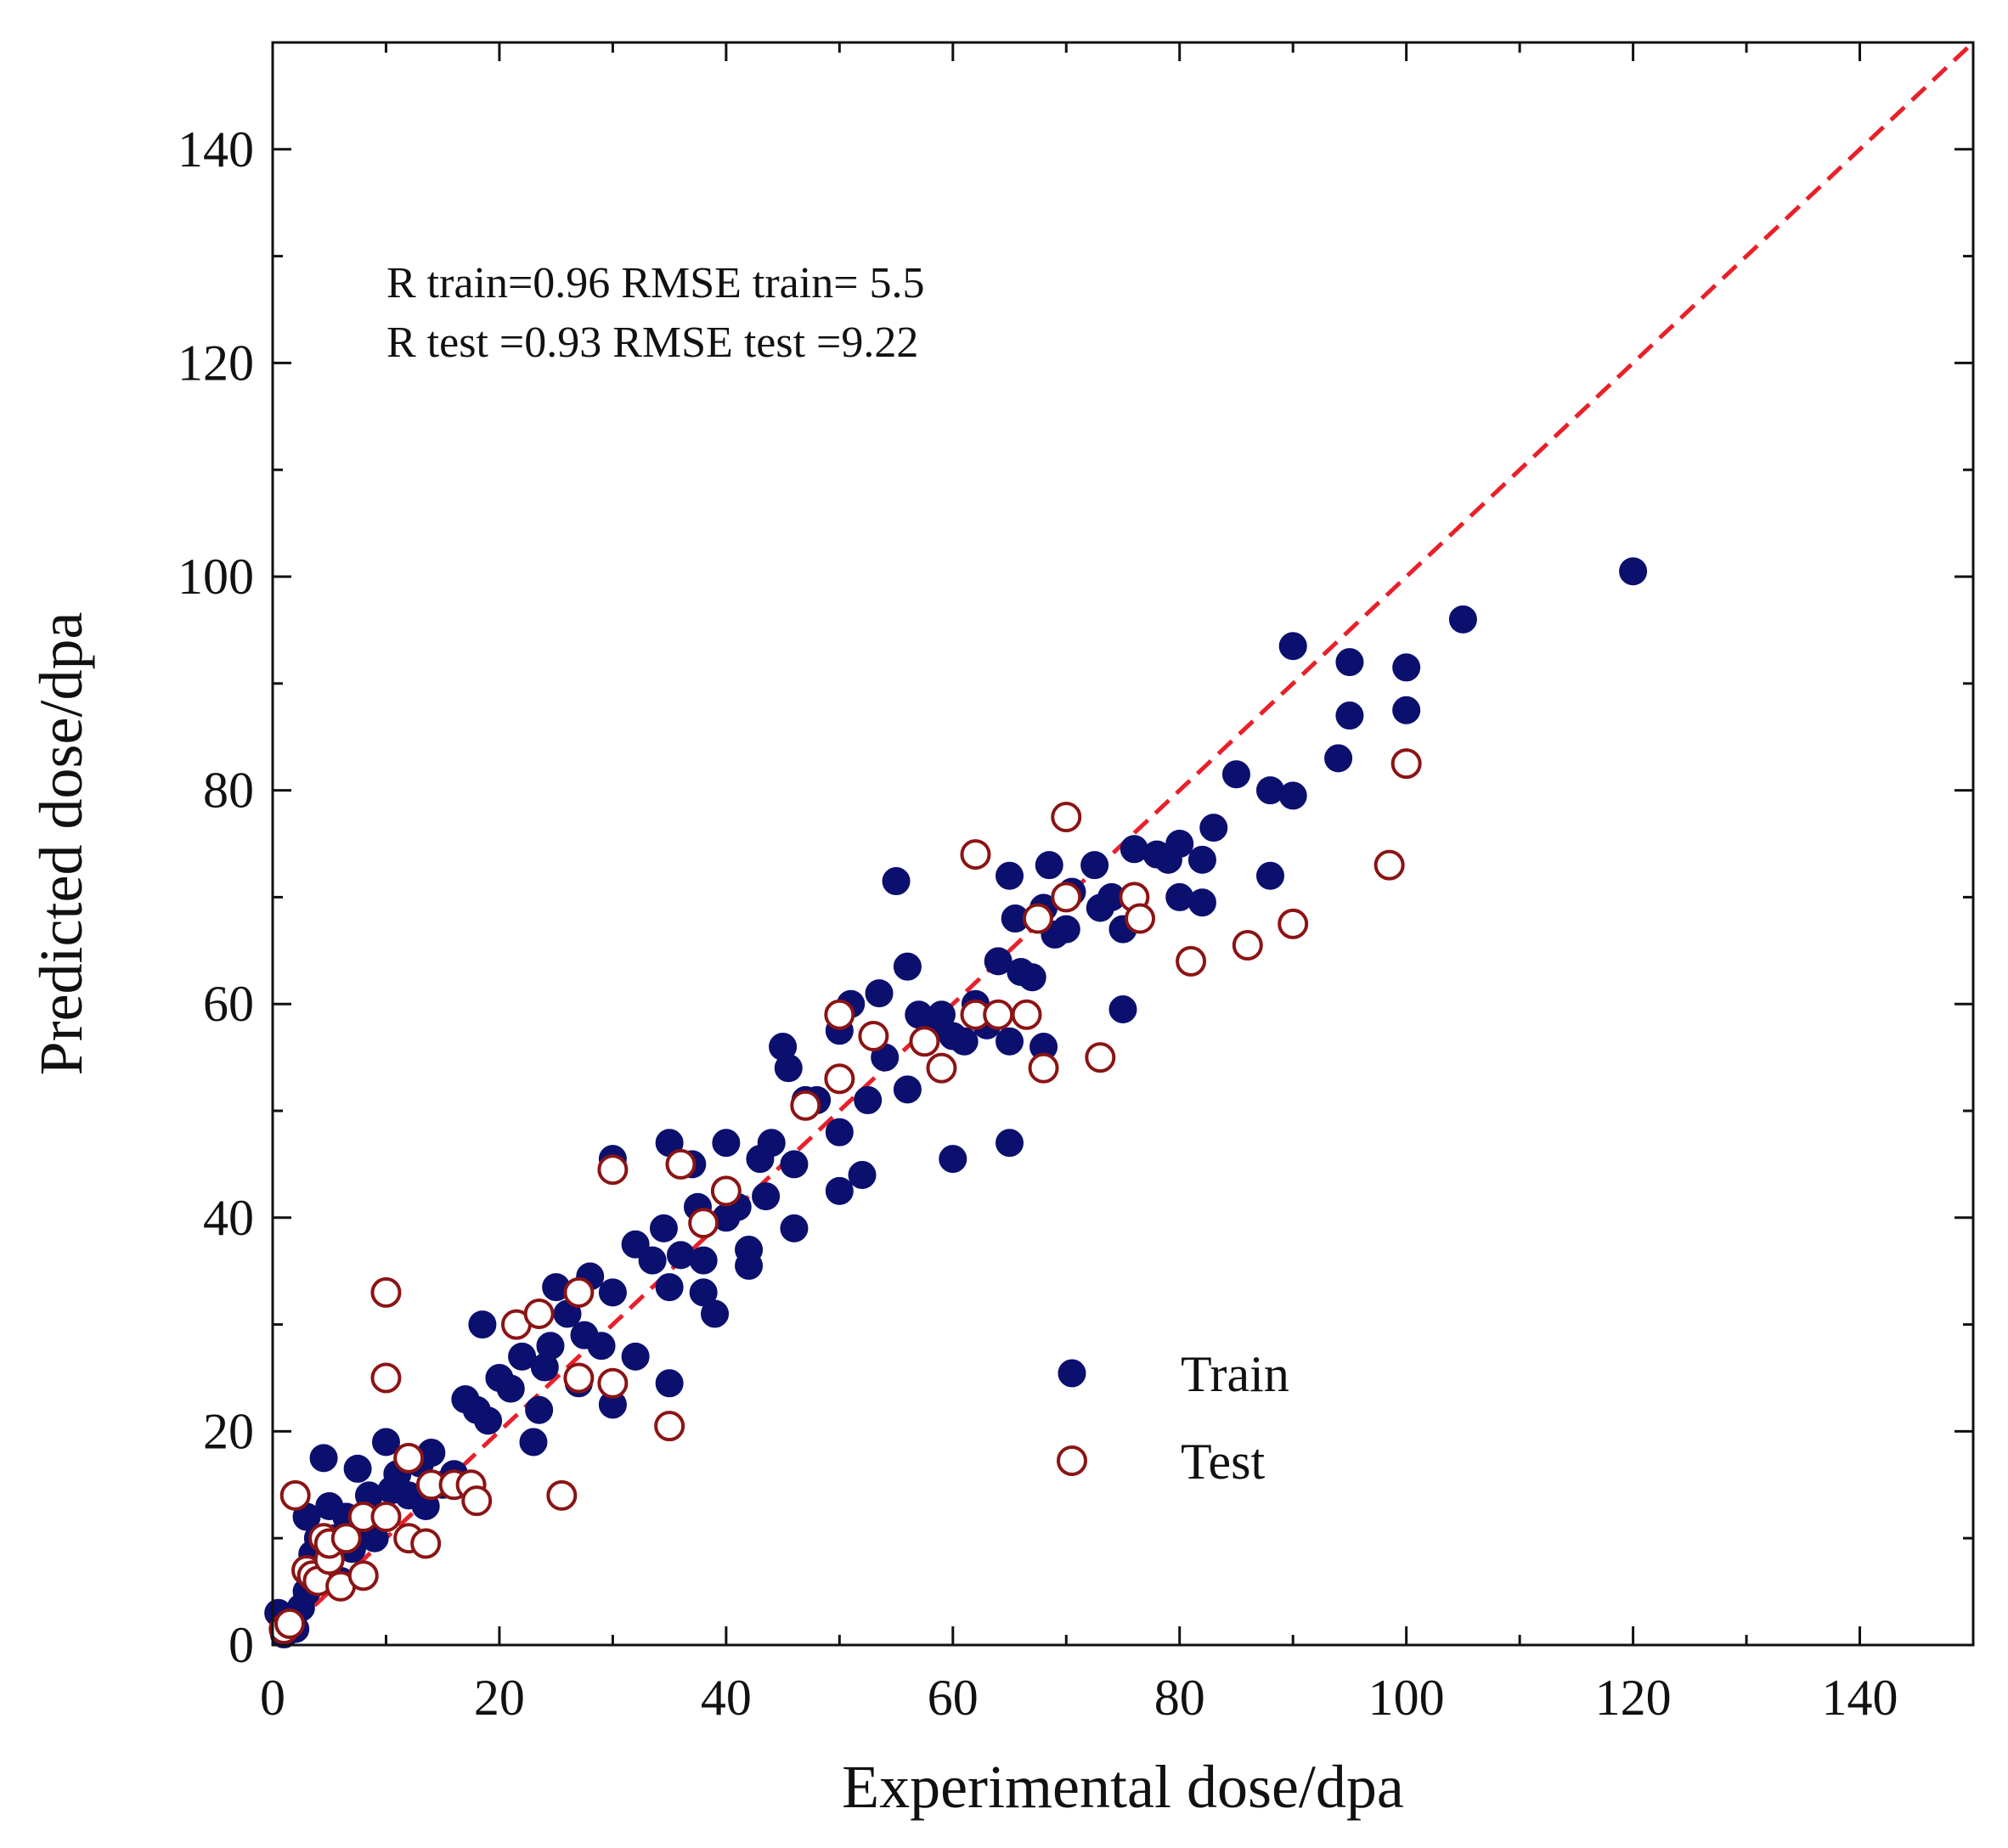 The width and height of the screenshot is (2008, 1848). Describe the element at coordinates (655, 283) in the screenshot. I see `stats-annotation-train: R train=0.96 RMSE train= 5.5` at that location.